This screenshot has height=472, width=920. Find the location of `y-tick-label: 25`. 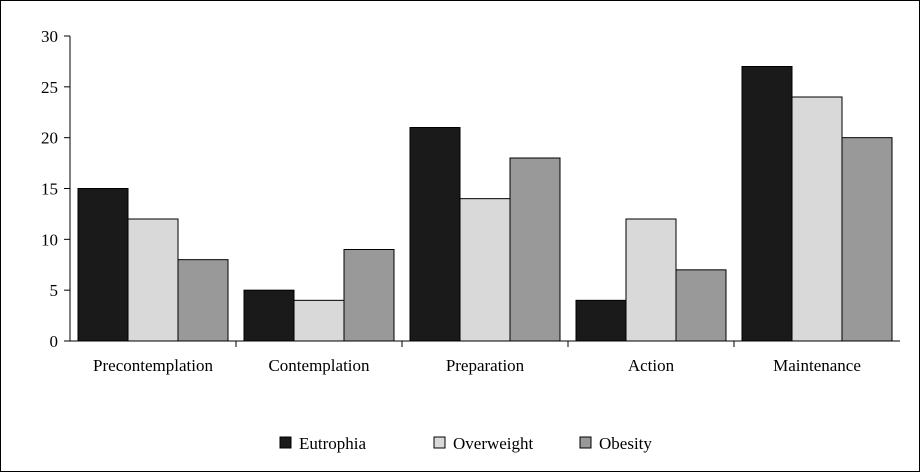

y-tick-label: 25 is located at coordinates (49, 87).